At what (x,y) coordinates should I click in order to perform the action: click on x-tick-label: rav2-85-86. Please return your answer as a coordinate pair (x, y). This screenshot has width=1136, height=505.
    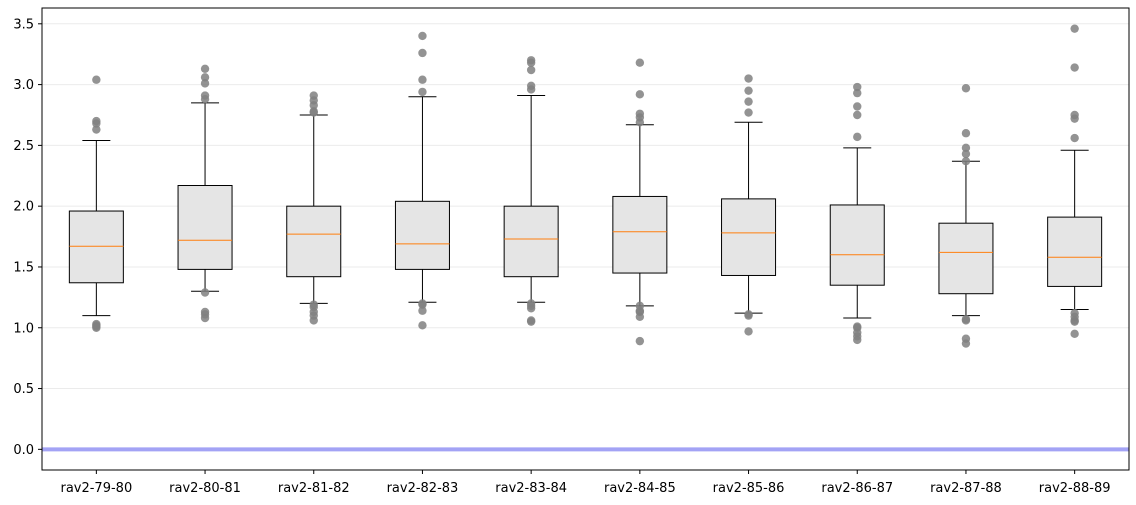
    Looking at the image, I should click on (749, 488).